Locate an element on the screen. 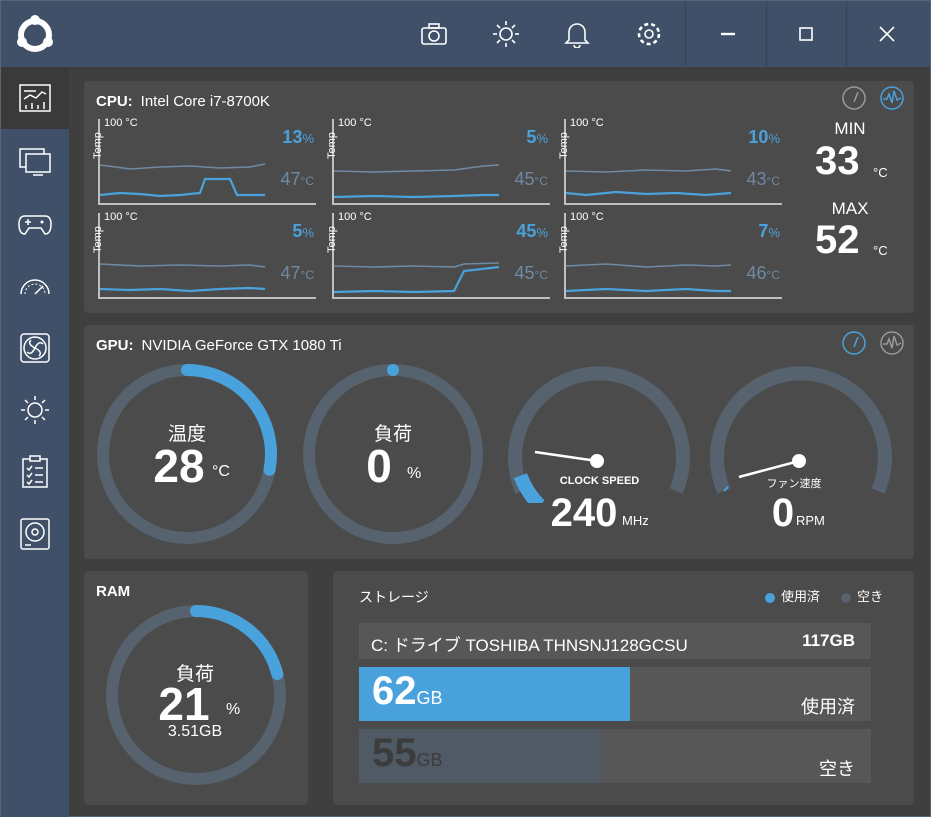 This screenshot has height=817, width=931. free-label: 空き is located at coordinates (837, 769).